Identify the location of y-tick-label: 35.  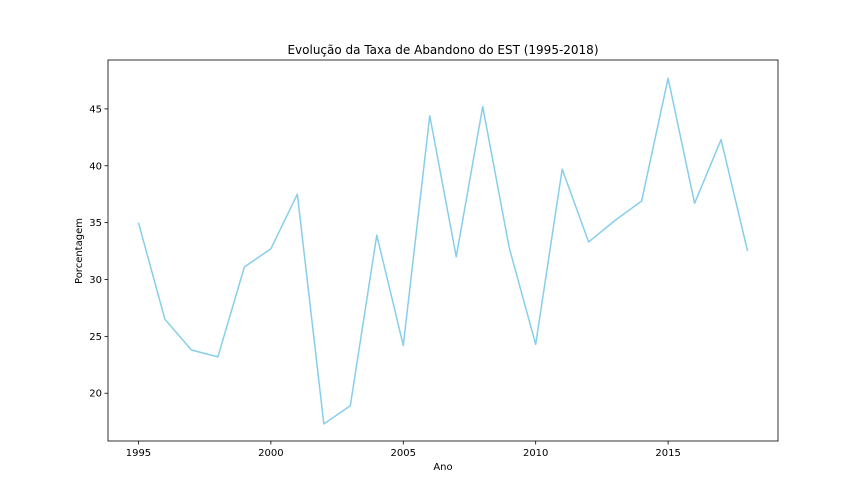
(95, 223).